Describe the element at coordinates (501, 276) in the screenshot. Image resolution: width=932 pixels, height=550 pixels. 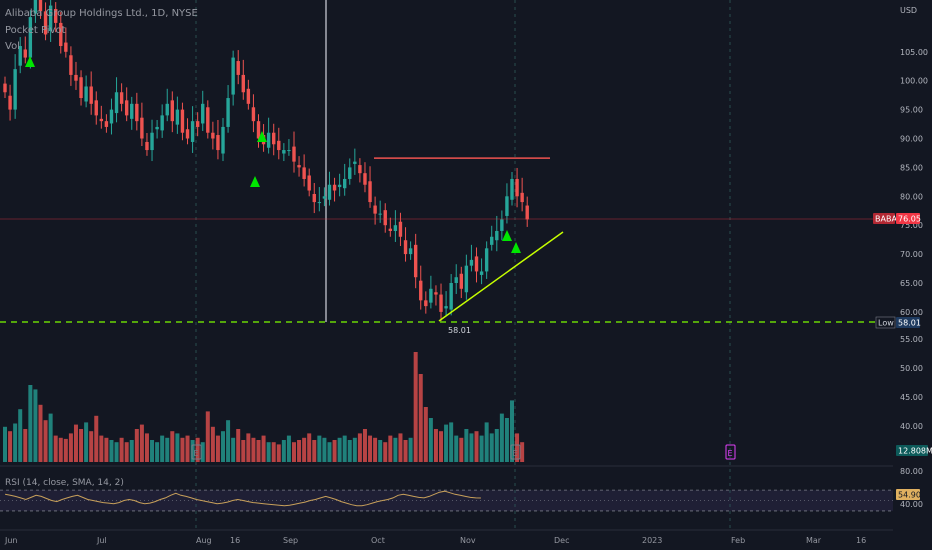
I see `support-trendline` at that location.